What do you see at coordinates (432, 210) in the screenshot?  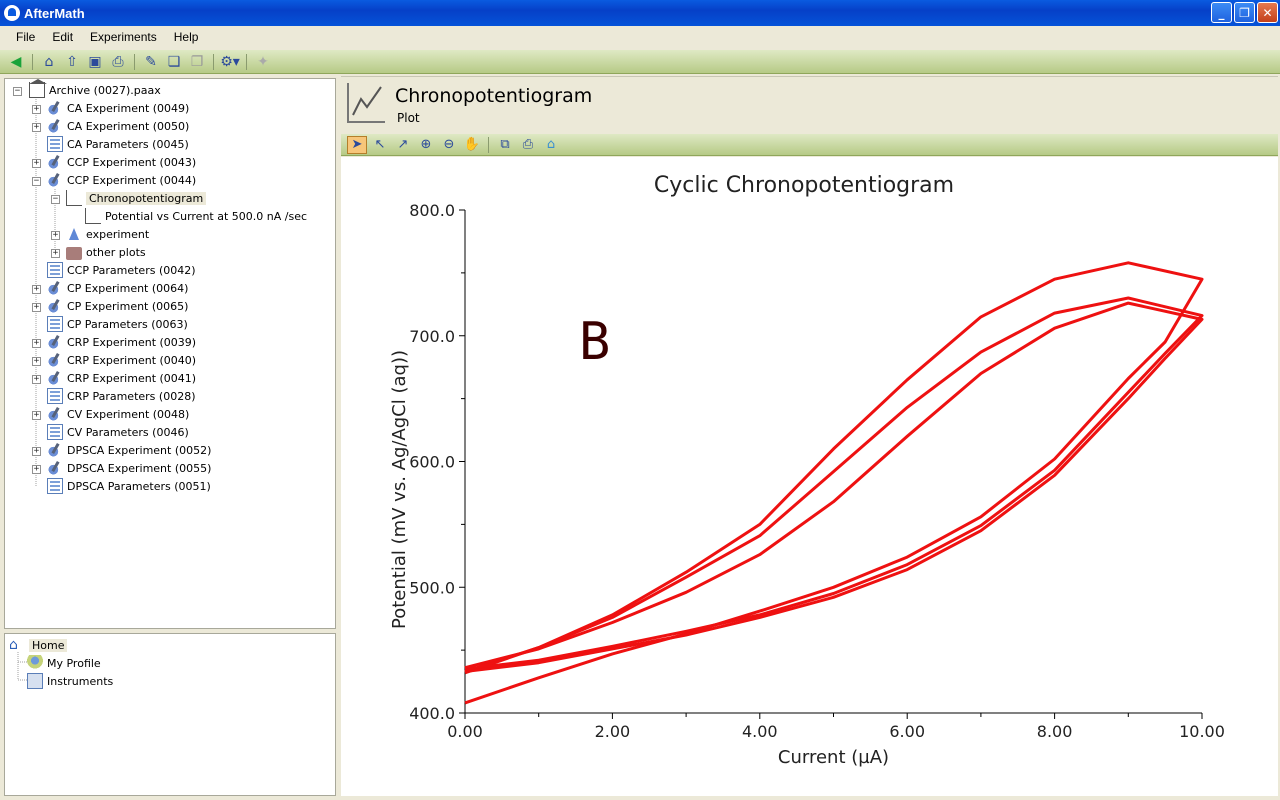 I see `y-tick-label: 800.0` at bounding box center [432, 210].